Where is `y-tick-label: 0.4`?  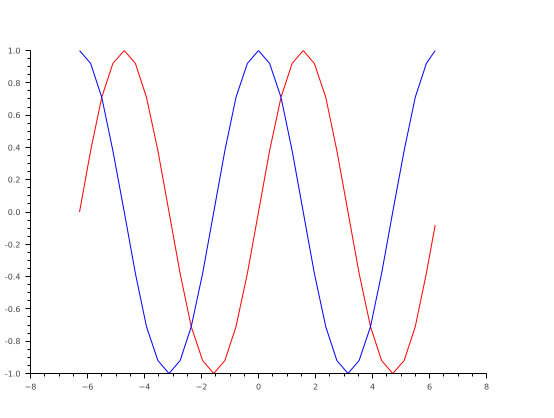
y-tick-label: 0.4 is located at coordinates (14, 147).